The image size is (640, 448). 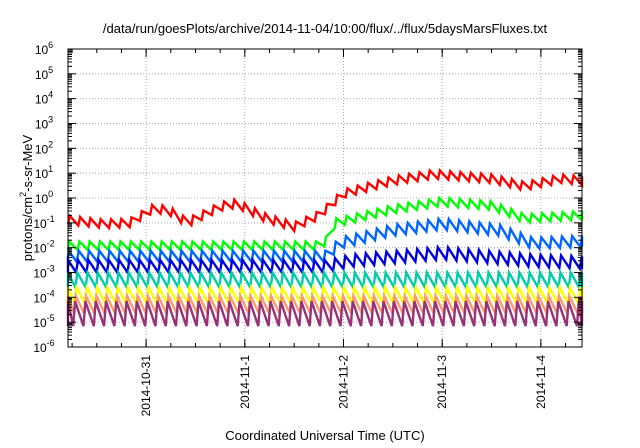 I want to click on x-axis-label: Coordinated Universal Time (UTC), so click(x=324, y=435).